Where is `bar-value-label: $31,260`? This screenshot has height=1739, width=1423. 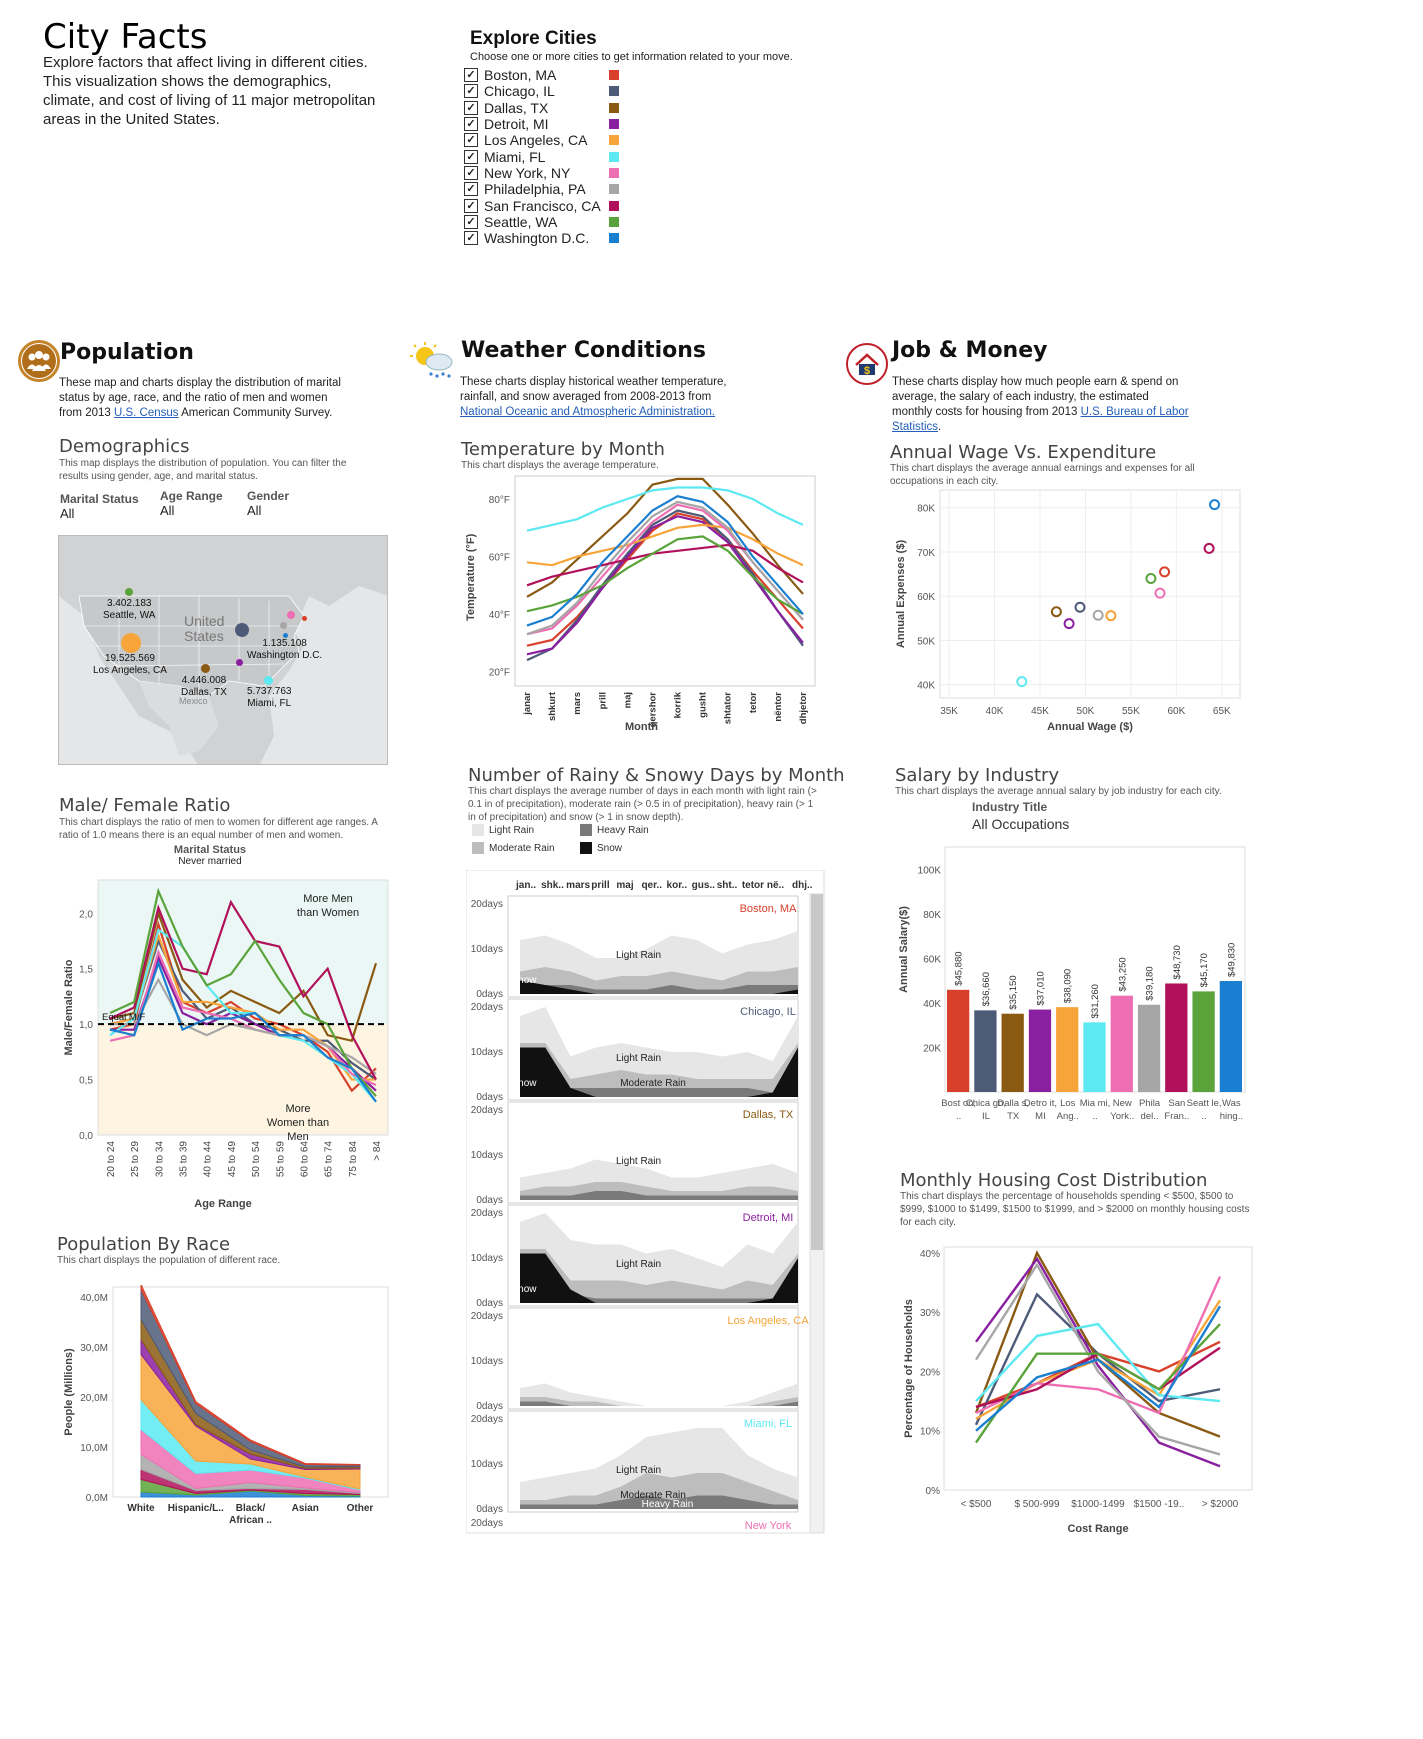 bar-value-label: $31,260 is located at coordinates (1095, 1001).